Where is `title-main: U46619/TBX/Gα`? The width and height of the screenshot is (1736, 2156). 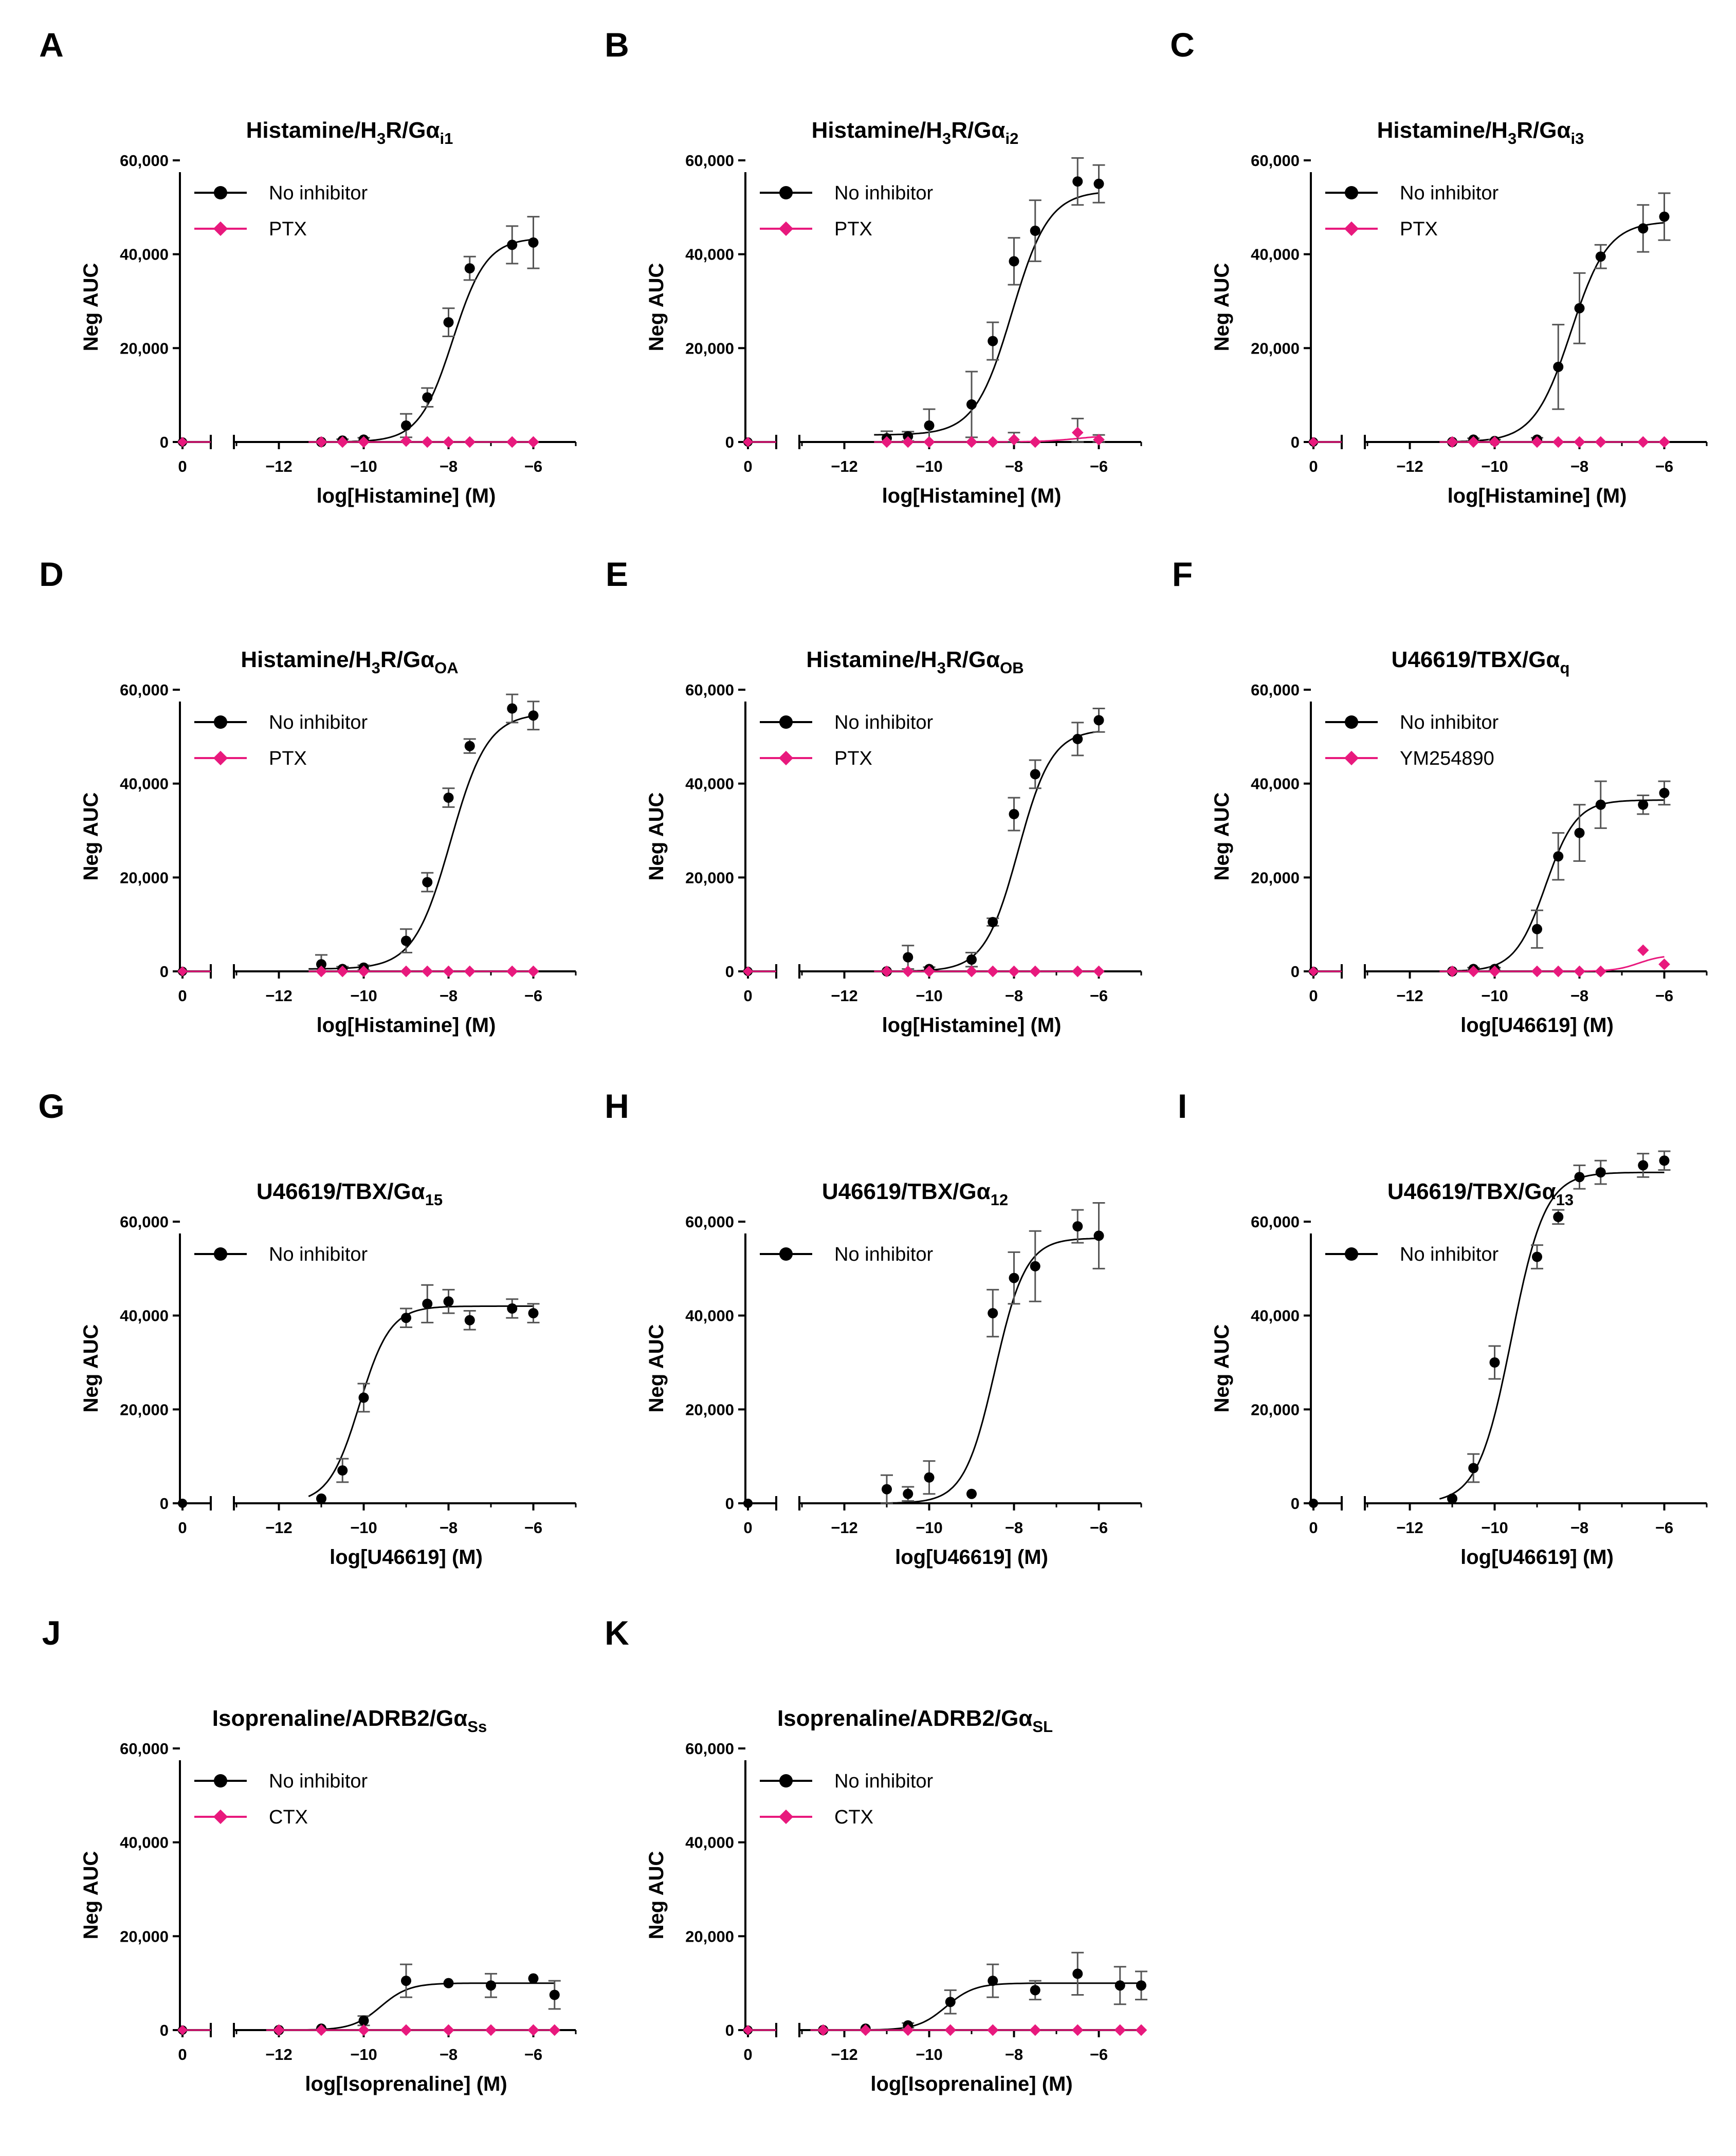
title-main: U46619/TBX/Gα is located at coordinates (341, 1191).